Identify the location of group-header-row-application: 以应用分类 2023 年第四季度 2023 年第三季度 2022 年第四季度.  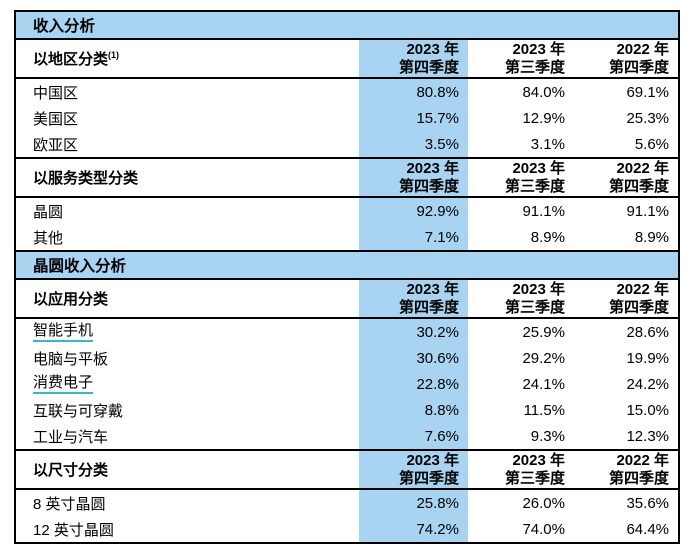
(347, 299).